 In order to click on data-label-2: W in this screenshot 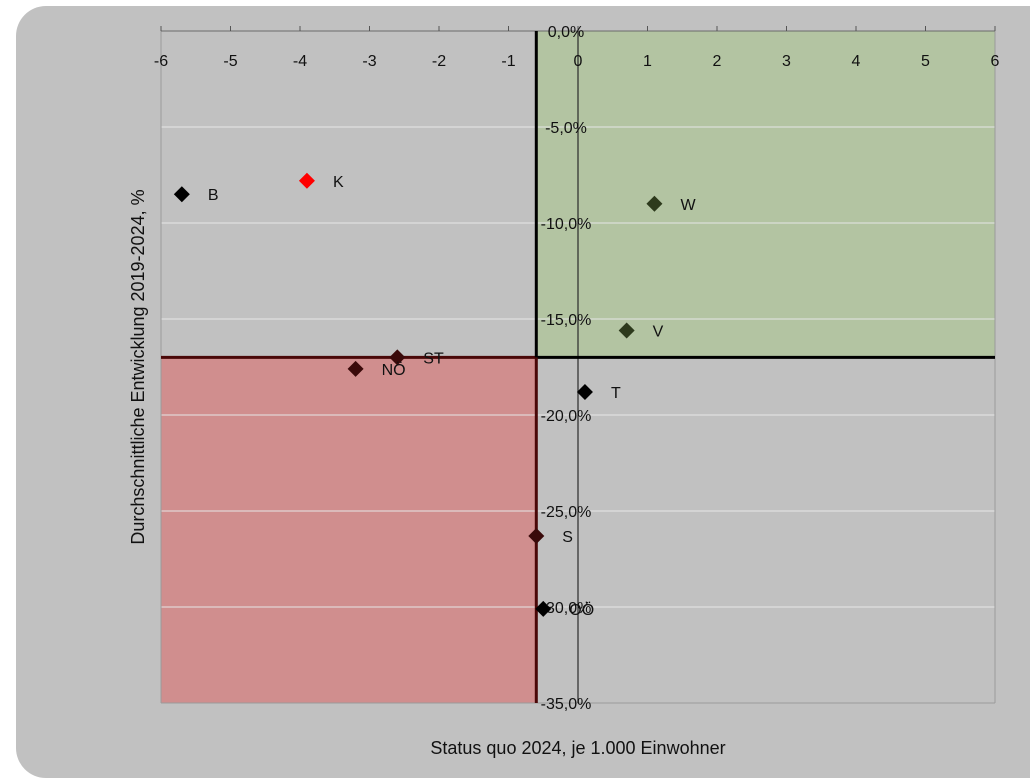, I will do `click(688, 205)`.